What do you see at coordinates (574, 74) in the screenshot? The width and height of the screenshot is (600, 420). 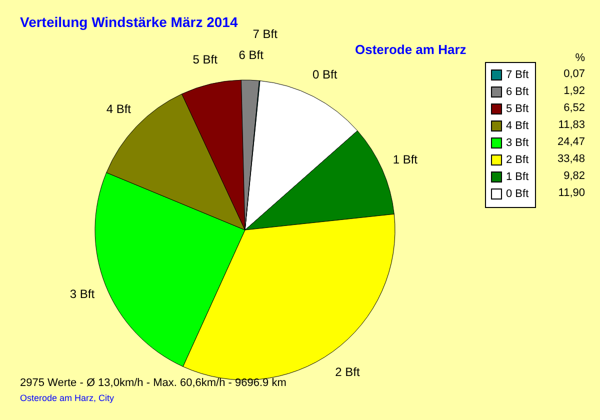 I see `data-label: 0,07` at bounding box center [574, 74].